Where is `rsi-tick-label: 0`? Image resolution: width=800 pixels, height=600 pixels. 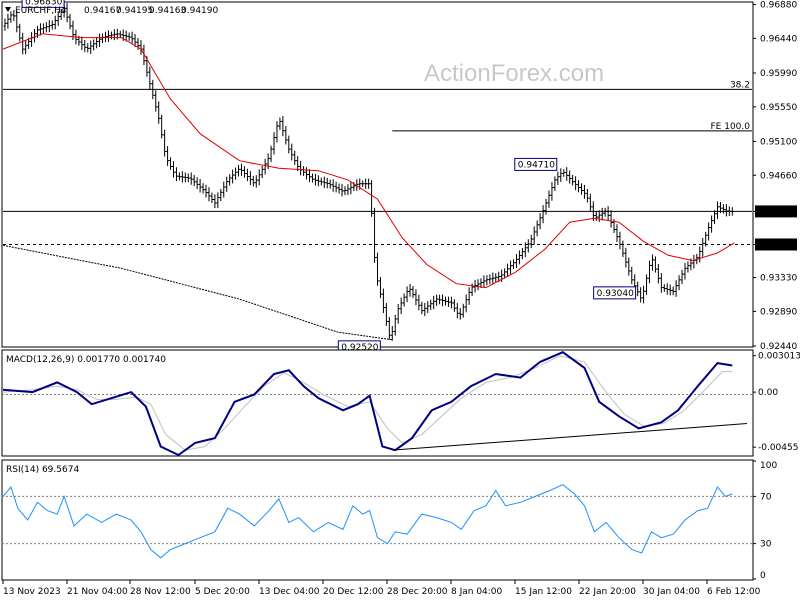
rsi-tick-label: 0 is located at coordinates (763, 576).